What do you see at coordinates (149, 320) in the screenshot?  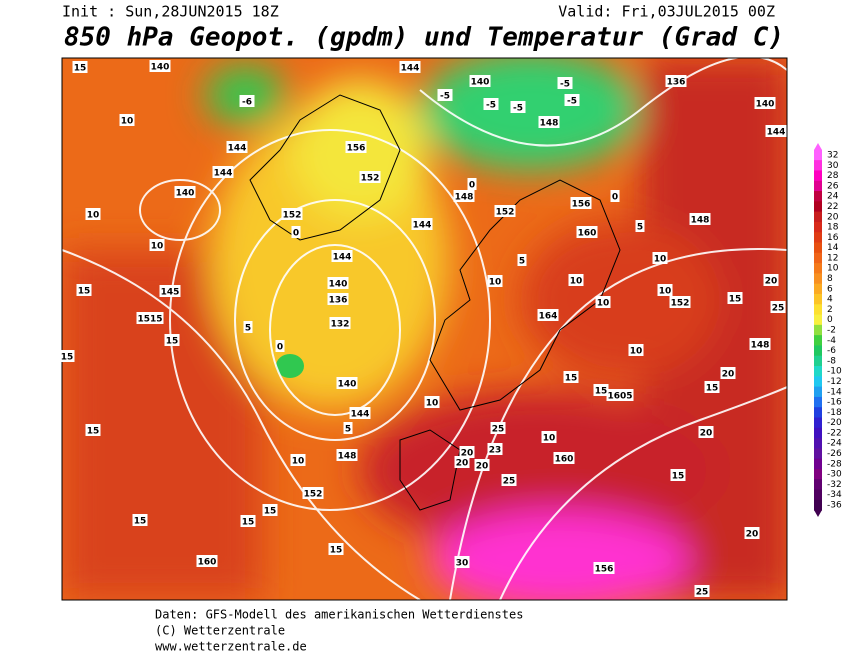 I see `contour-label: 1515` at bounding box center [149, 320].